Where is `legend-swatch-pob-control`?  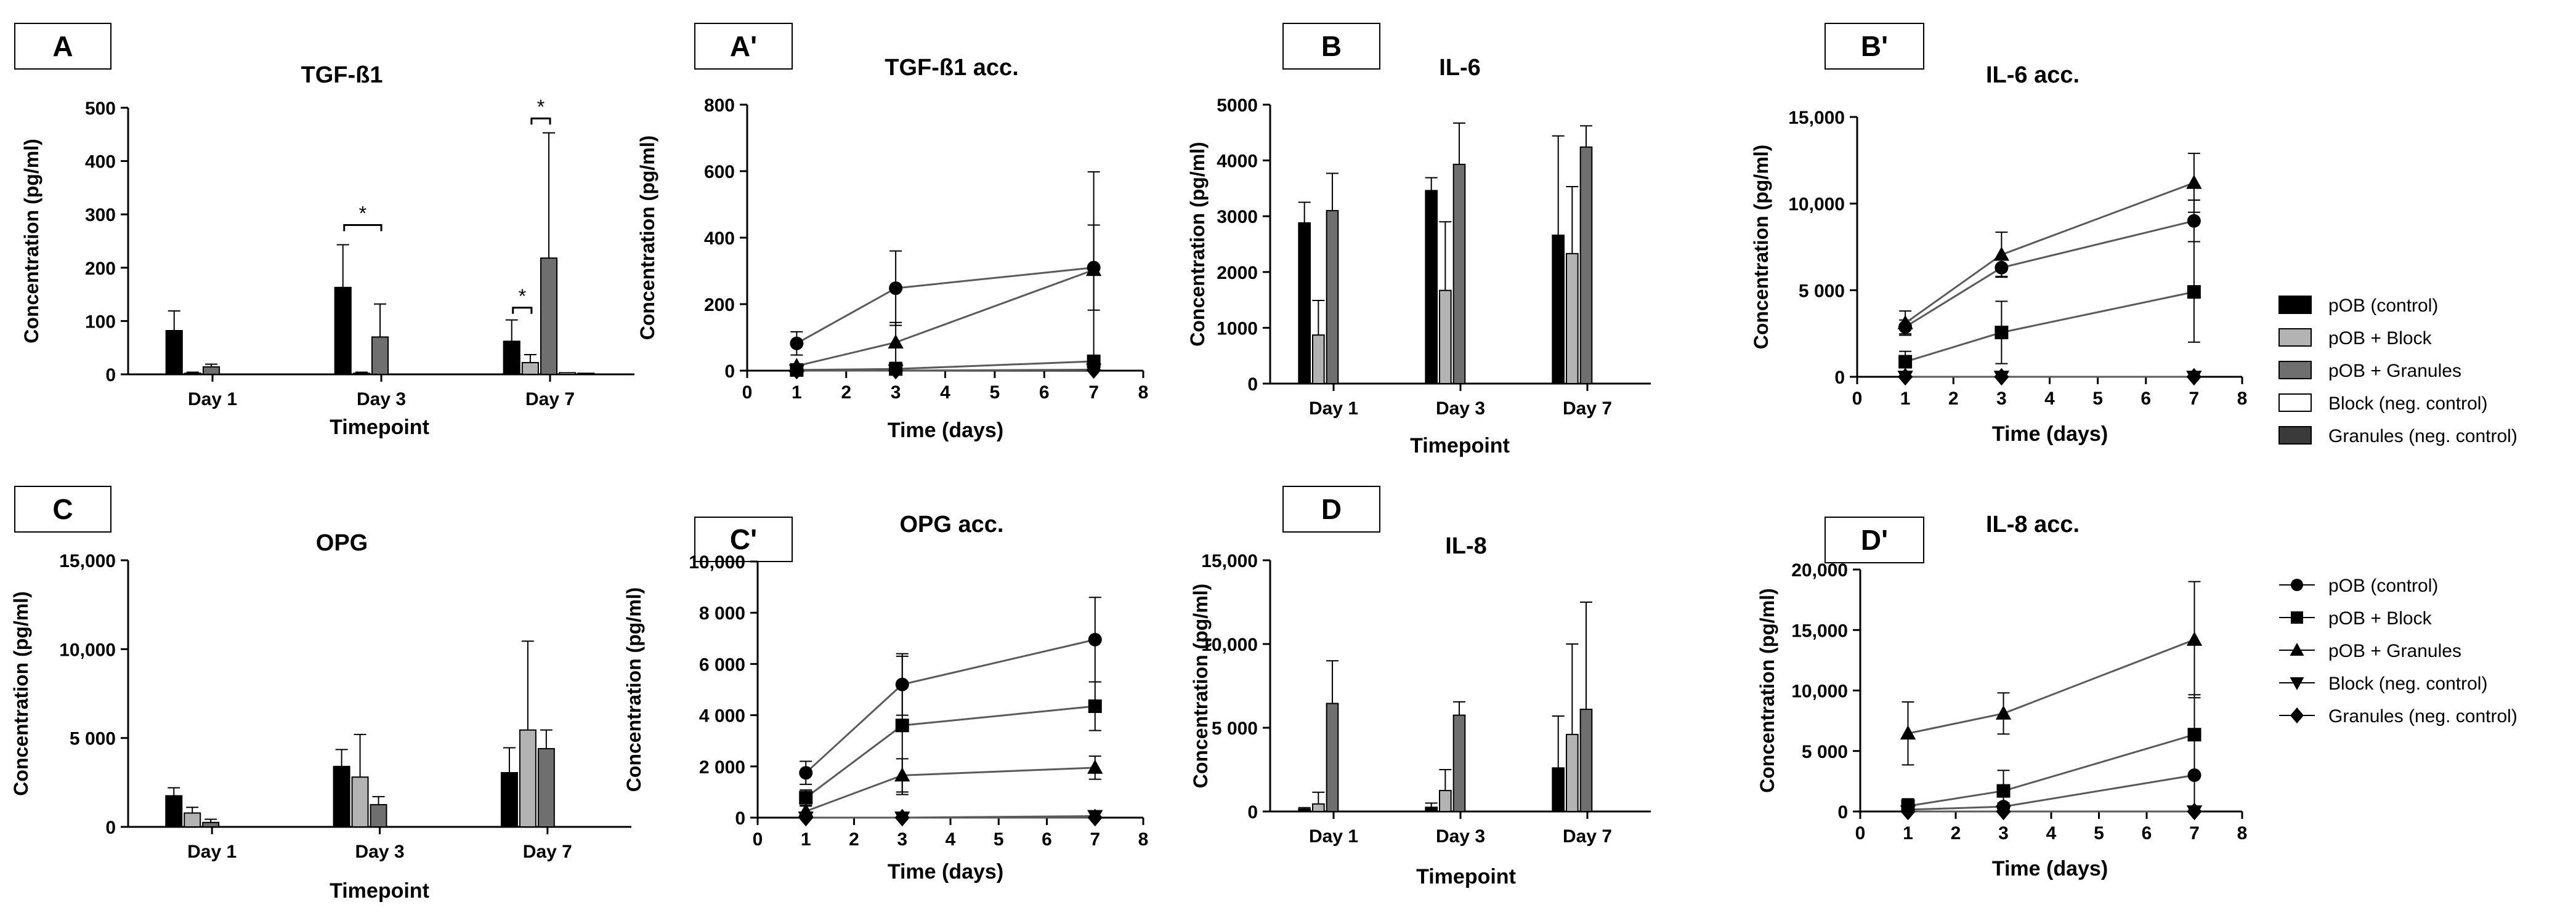 legend-swatch-pob-control is located at coordinates (2295, 305).